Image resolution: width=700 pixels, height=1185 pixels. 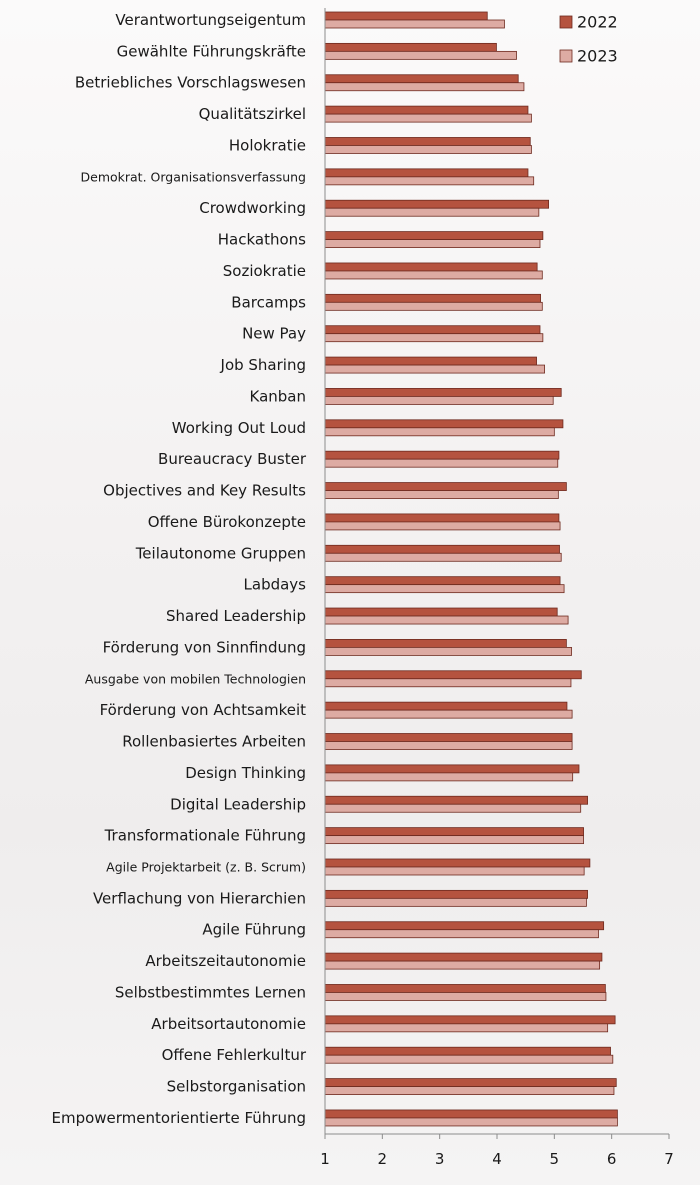 I want to click on category-label: Verantwortungseigentum, so click(x=210, y=20).